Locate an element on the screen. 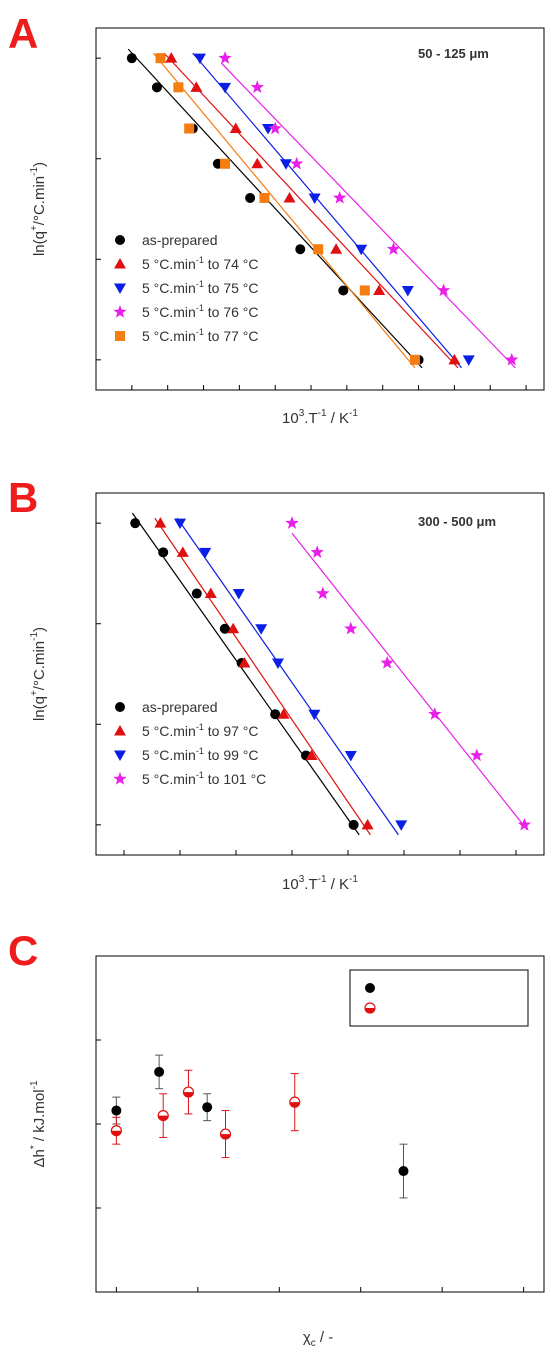  legend-text: to 76 °C is located at coordinates (231, 312).